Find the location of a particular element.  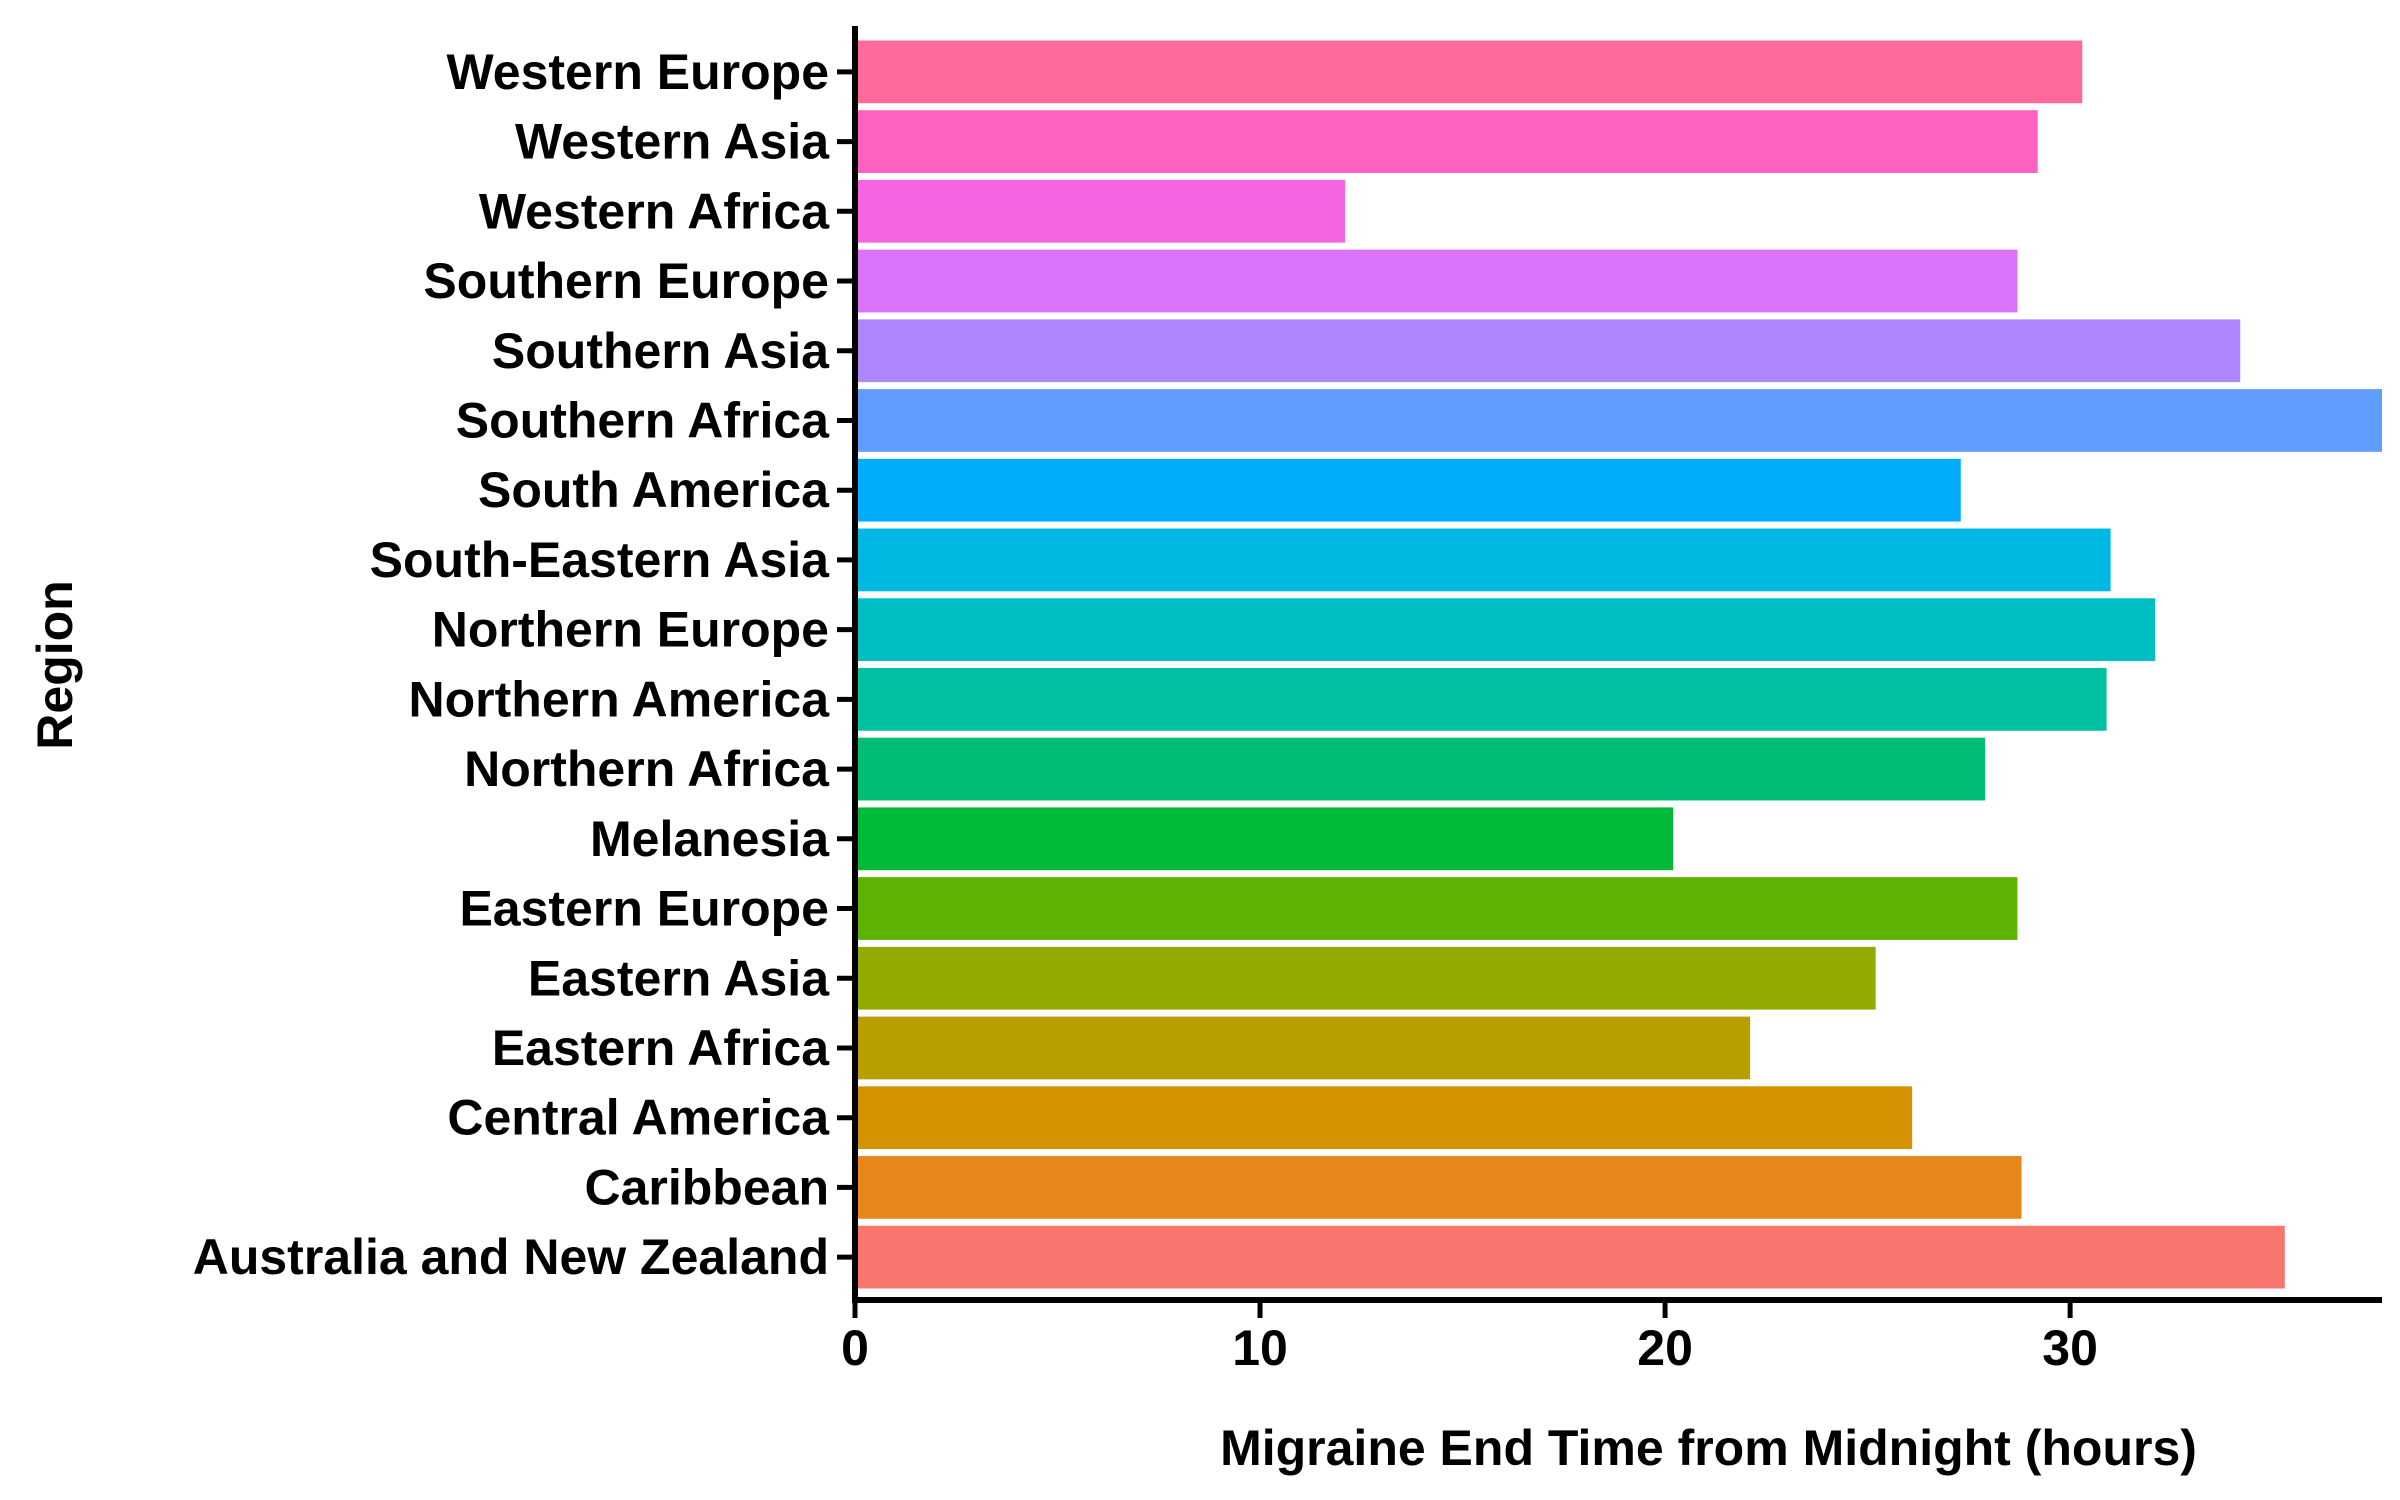

y-tick-label: Western Asia is located at coordinates (672, 142).